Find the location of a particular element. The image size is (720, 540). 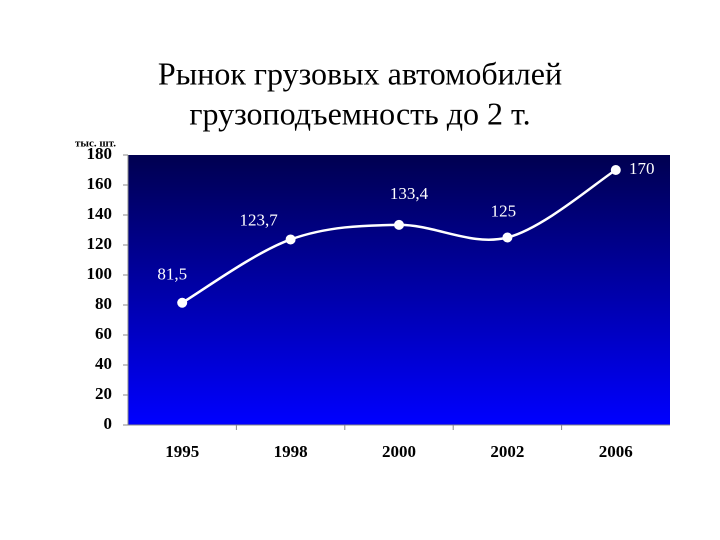

y-tick-label: 180 is located at coordinates (100, 153).